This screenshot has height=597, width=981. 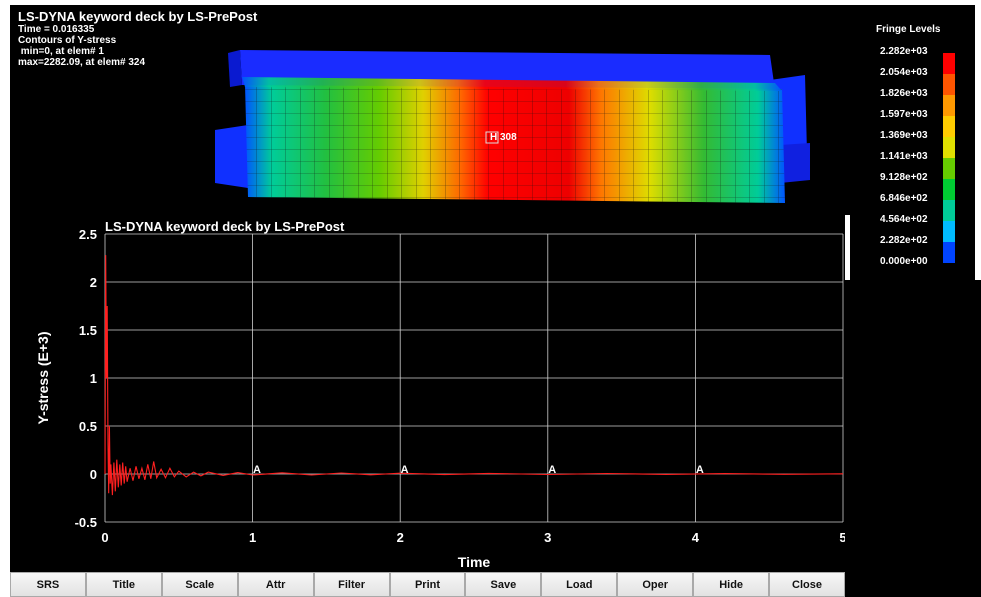 I want to click on info-min: min=0, at elem# 1, so click(x=61, y=51).